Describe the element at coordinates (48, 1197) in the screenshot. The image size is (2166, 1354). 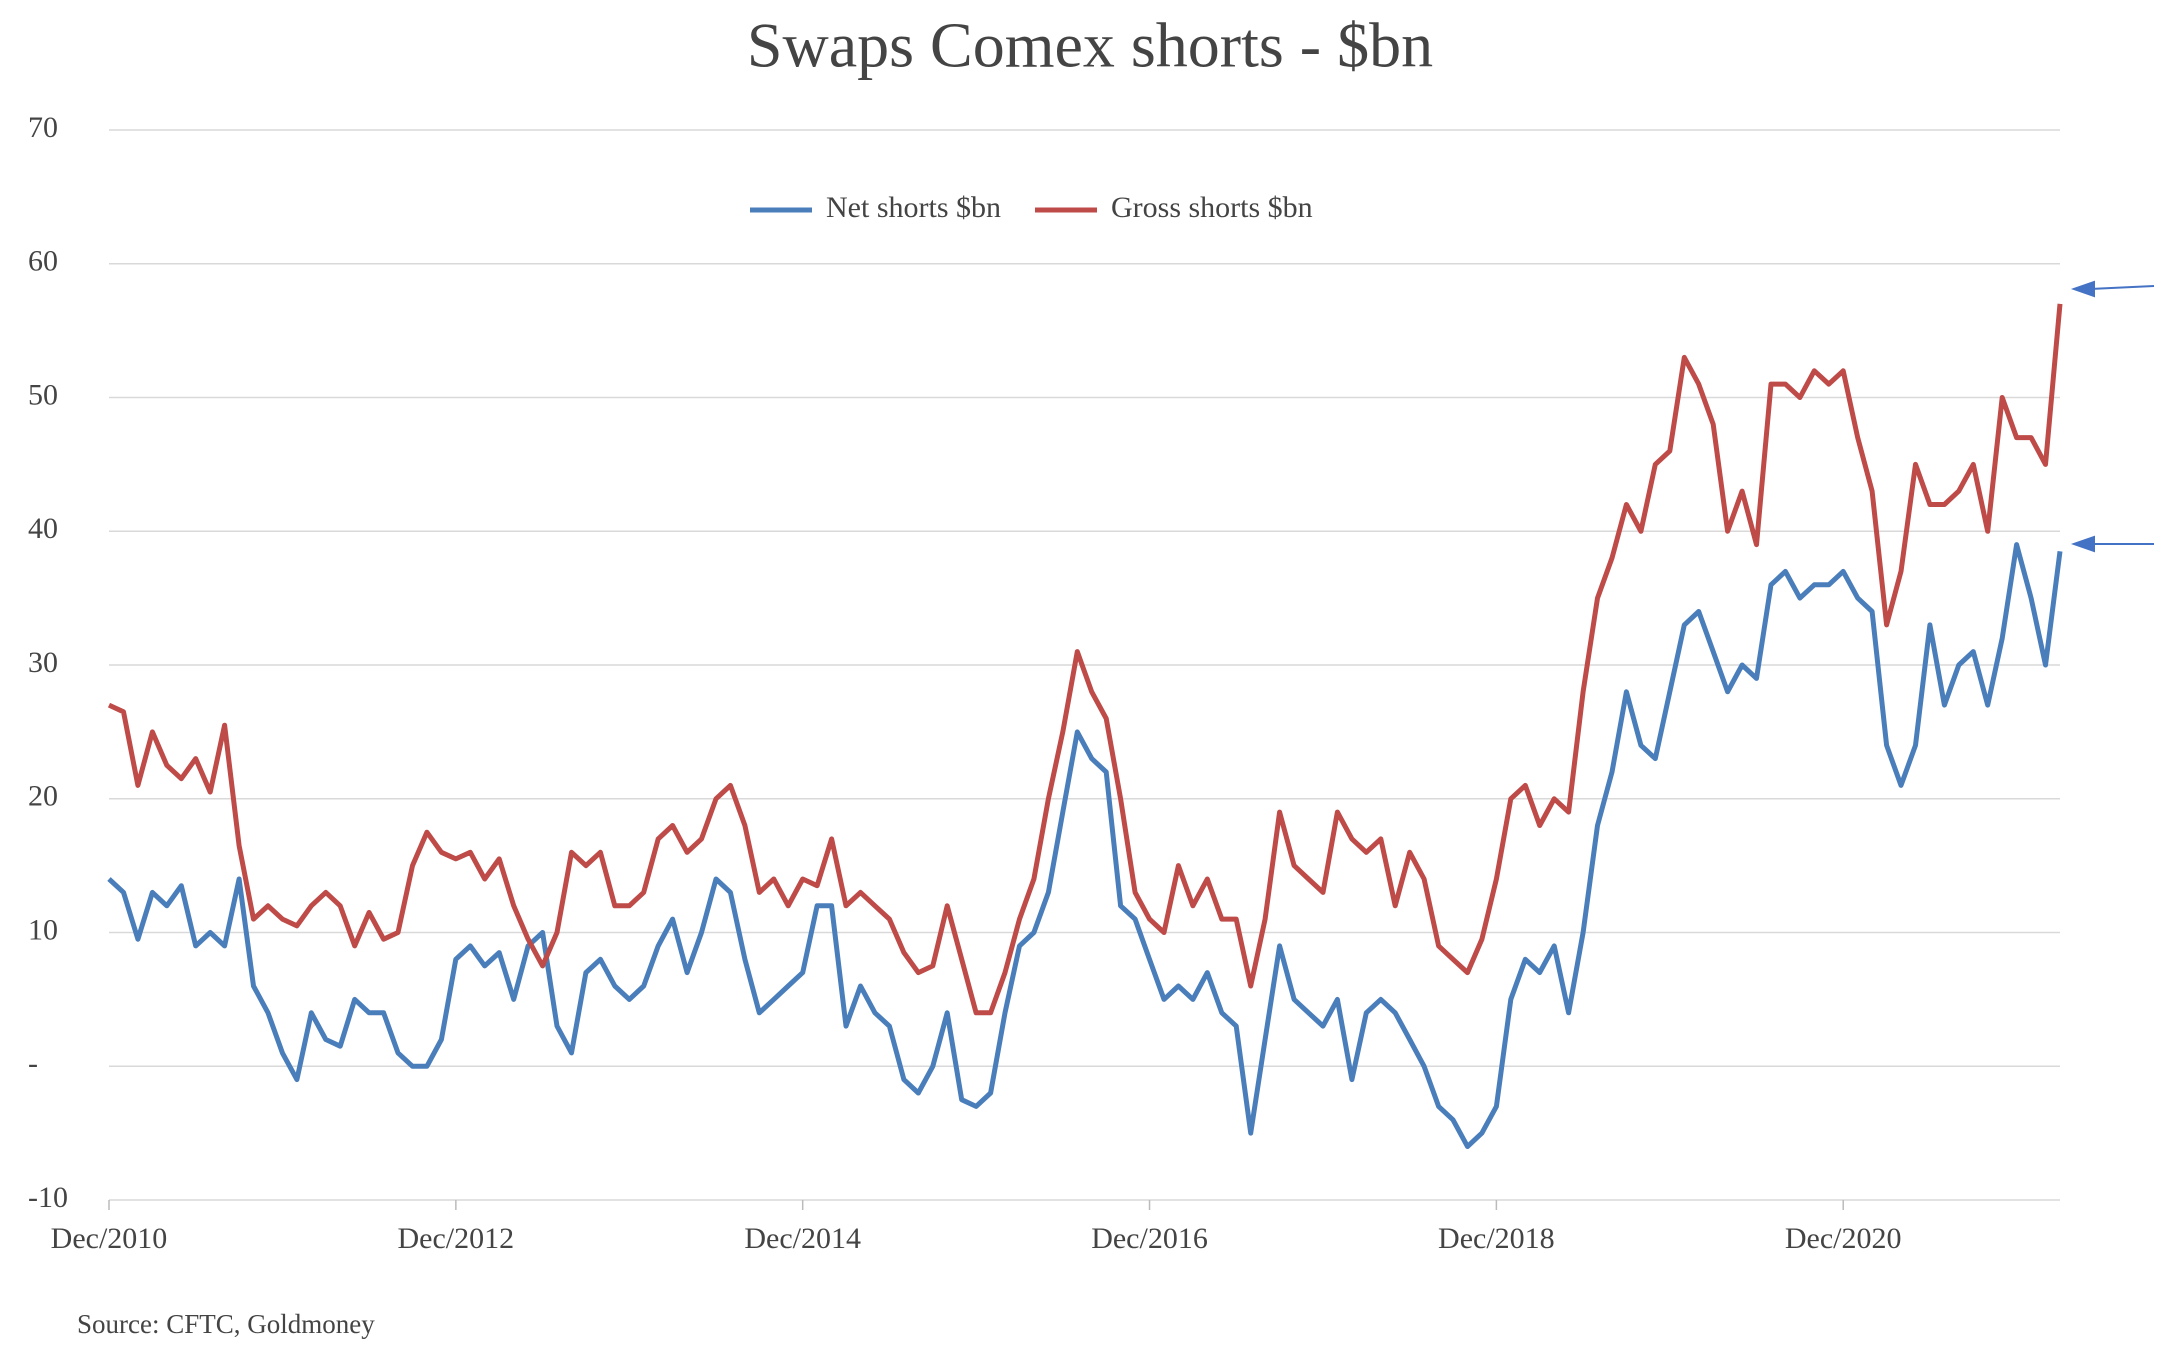
I see `y-tick-label: -10` at that location.